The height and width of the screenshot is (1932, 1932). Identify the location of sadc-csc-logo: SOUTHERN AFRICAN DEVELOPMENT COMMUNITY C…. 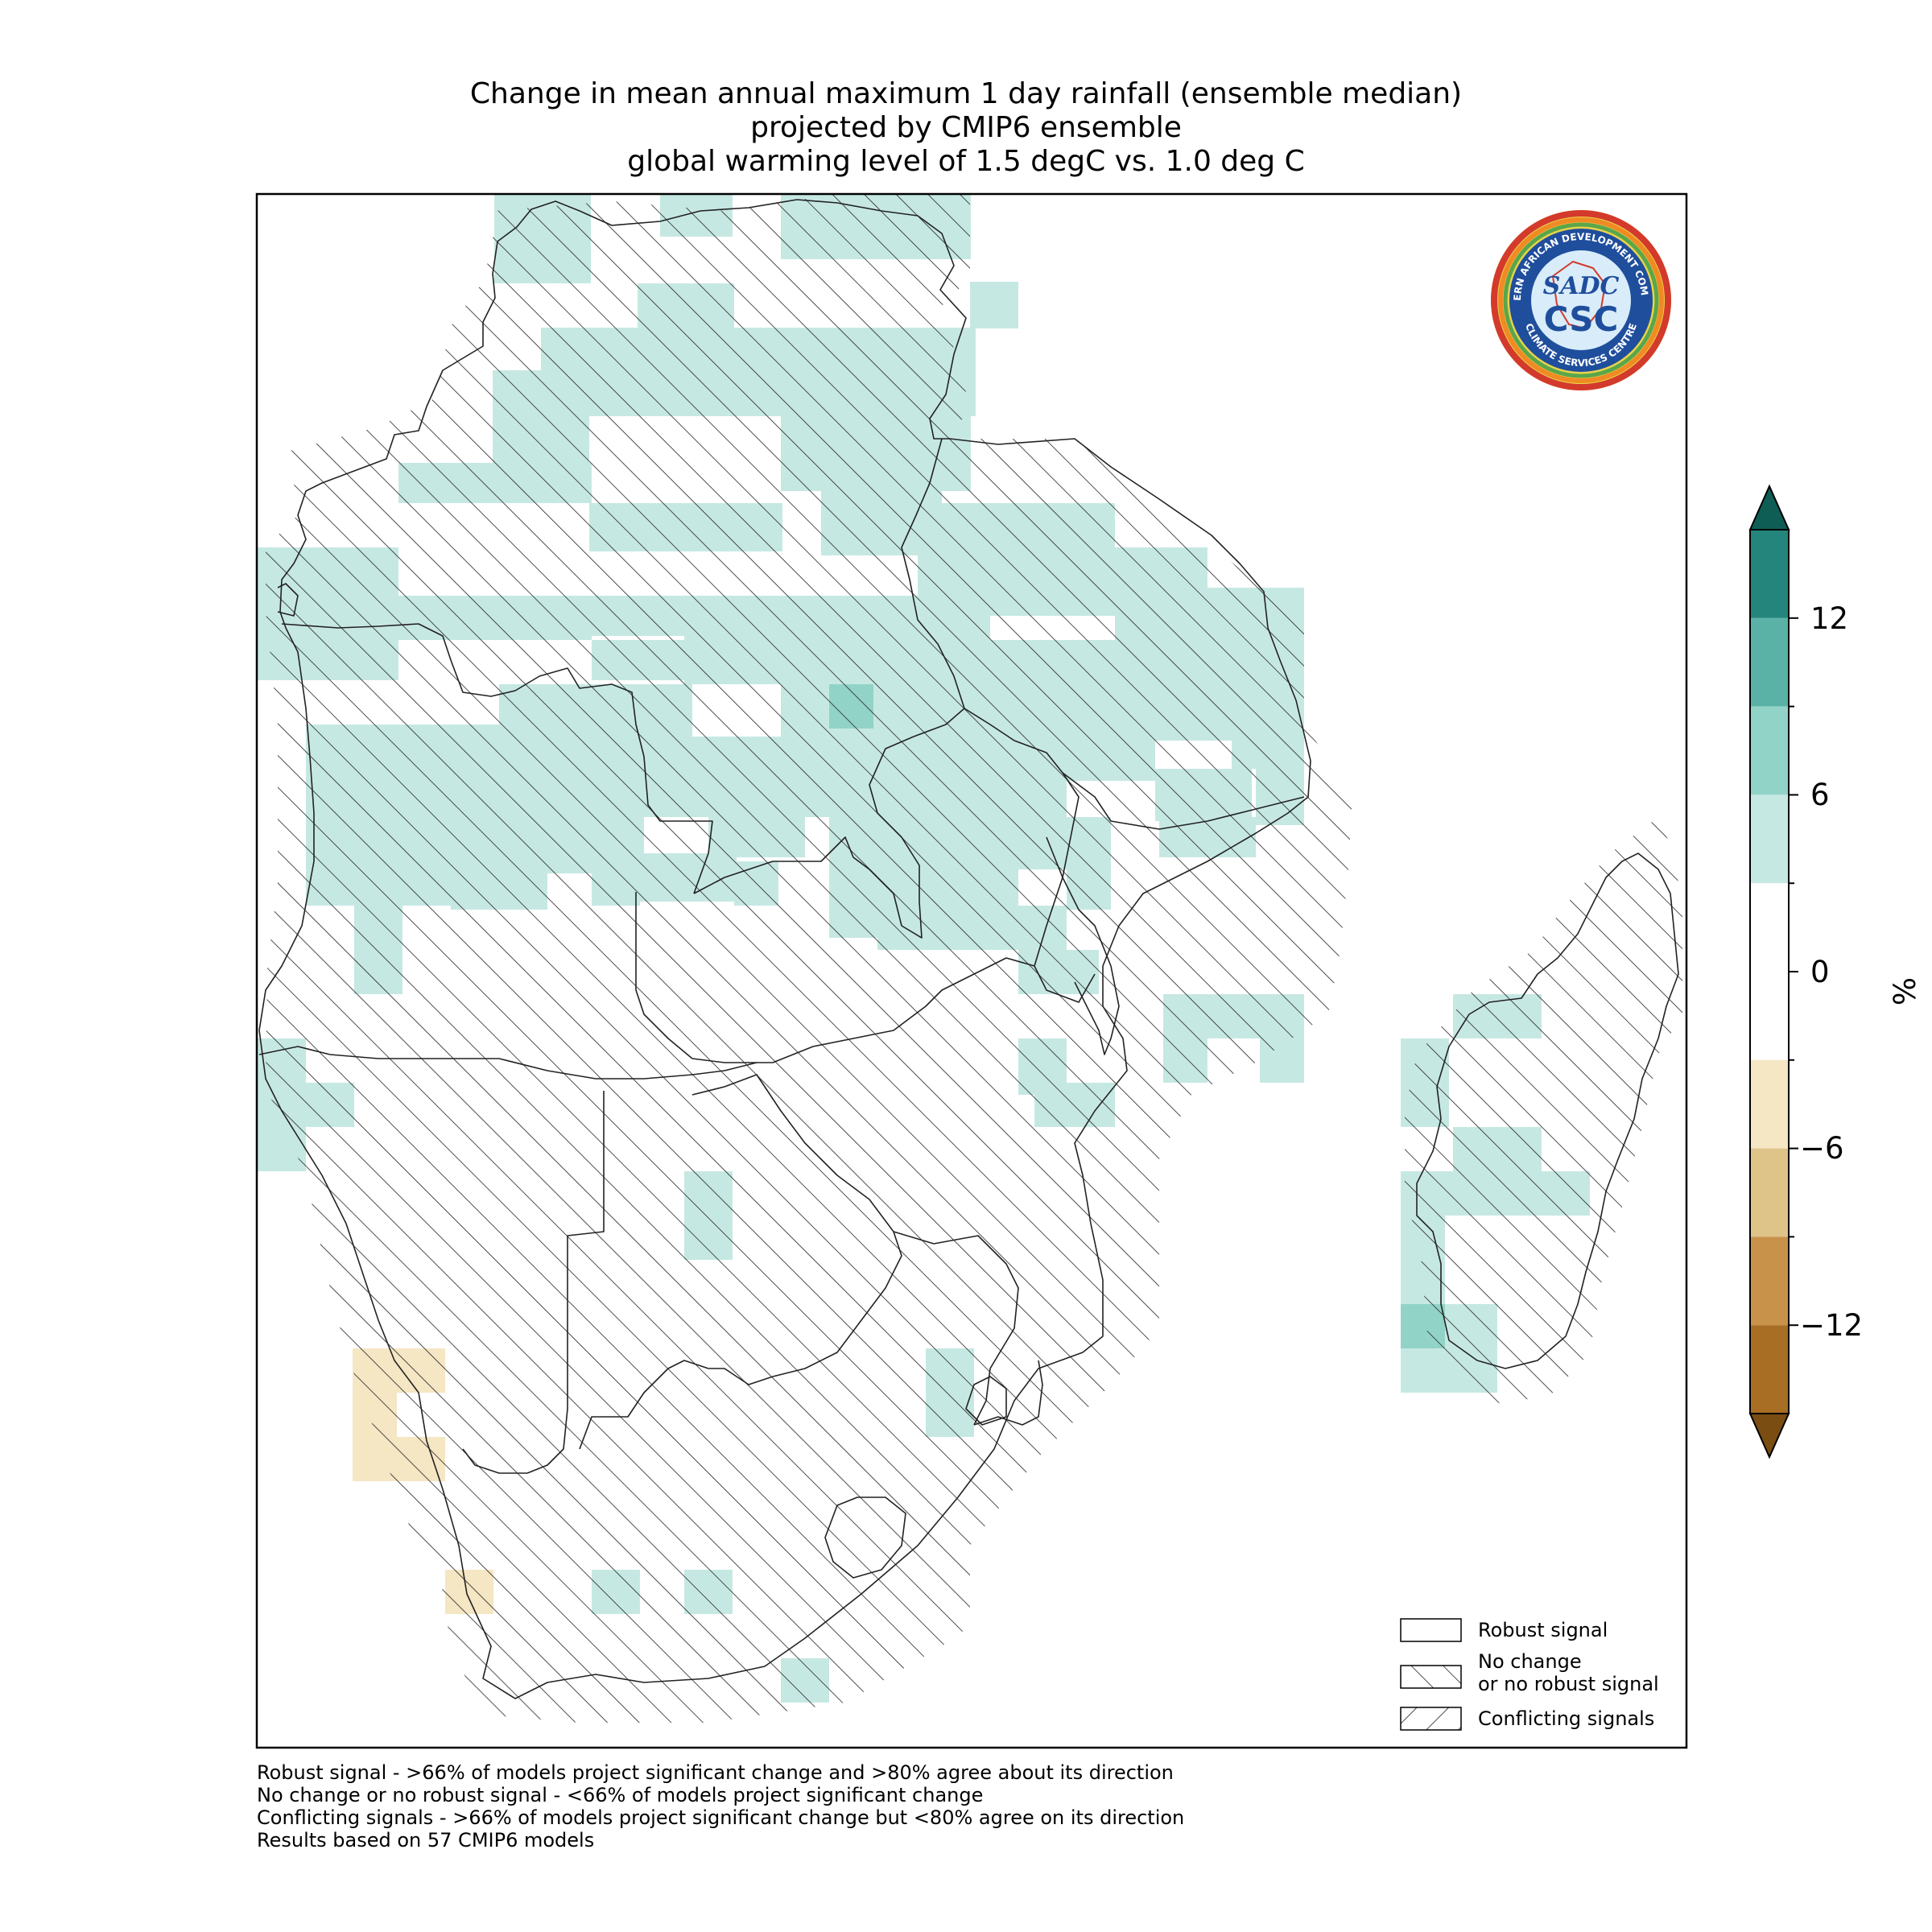
(1581, 300).